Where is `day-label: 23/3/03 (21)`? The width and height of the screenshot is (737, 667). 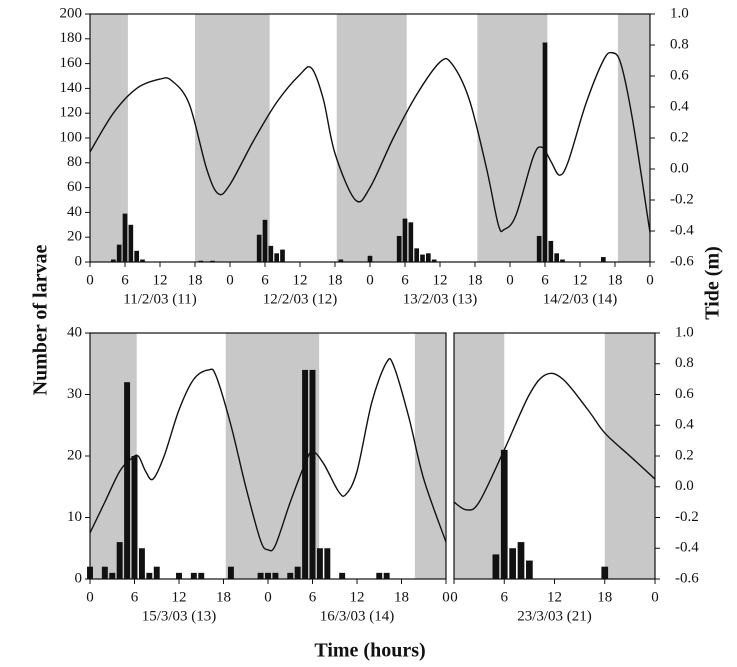 day-label: 23/3/03 (21) is located at coordinates (554, 616).